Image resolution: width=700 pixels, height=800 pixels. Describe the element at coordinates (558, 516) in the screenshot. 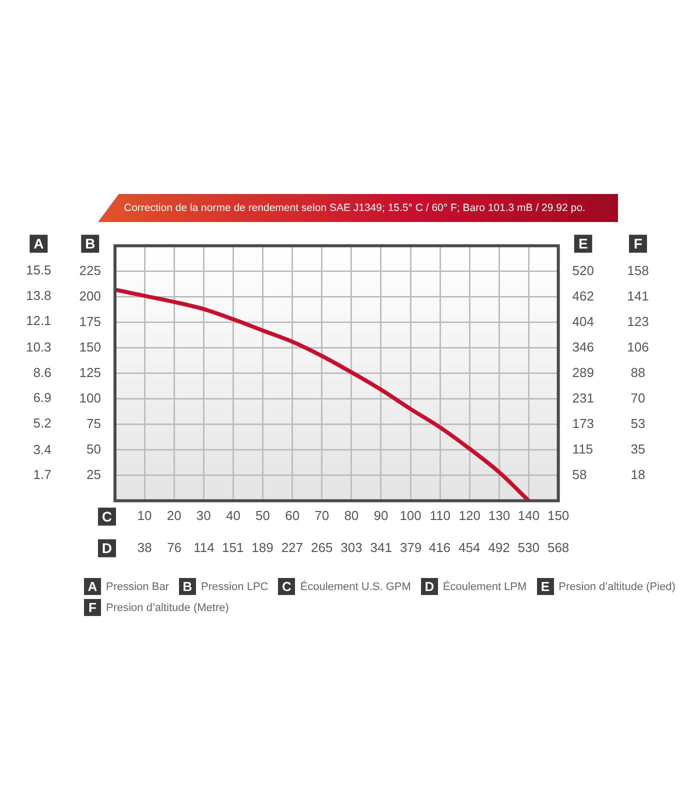

I see `x-tick-label: 150` at that location.